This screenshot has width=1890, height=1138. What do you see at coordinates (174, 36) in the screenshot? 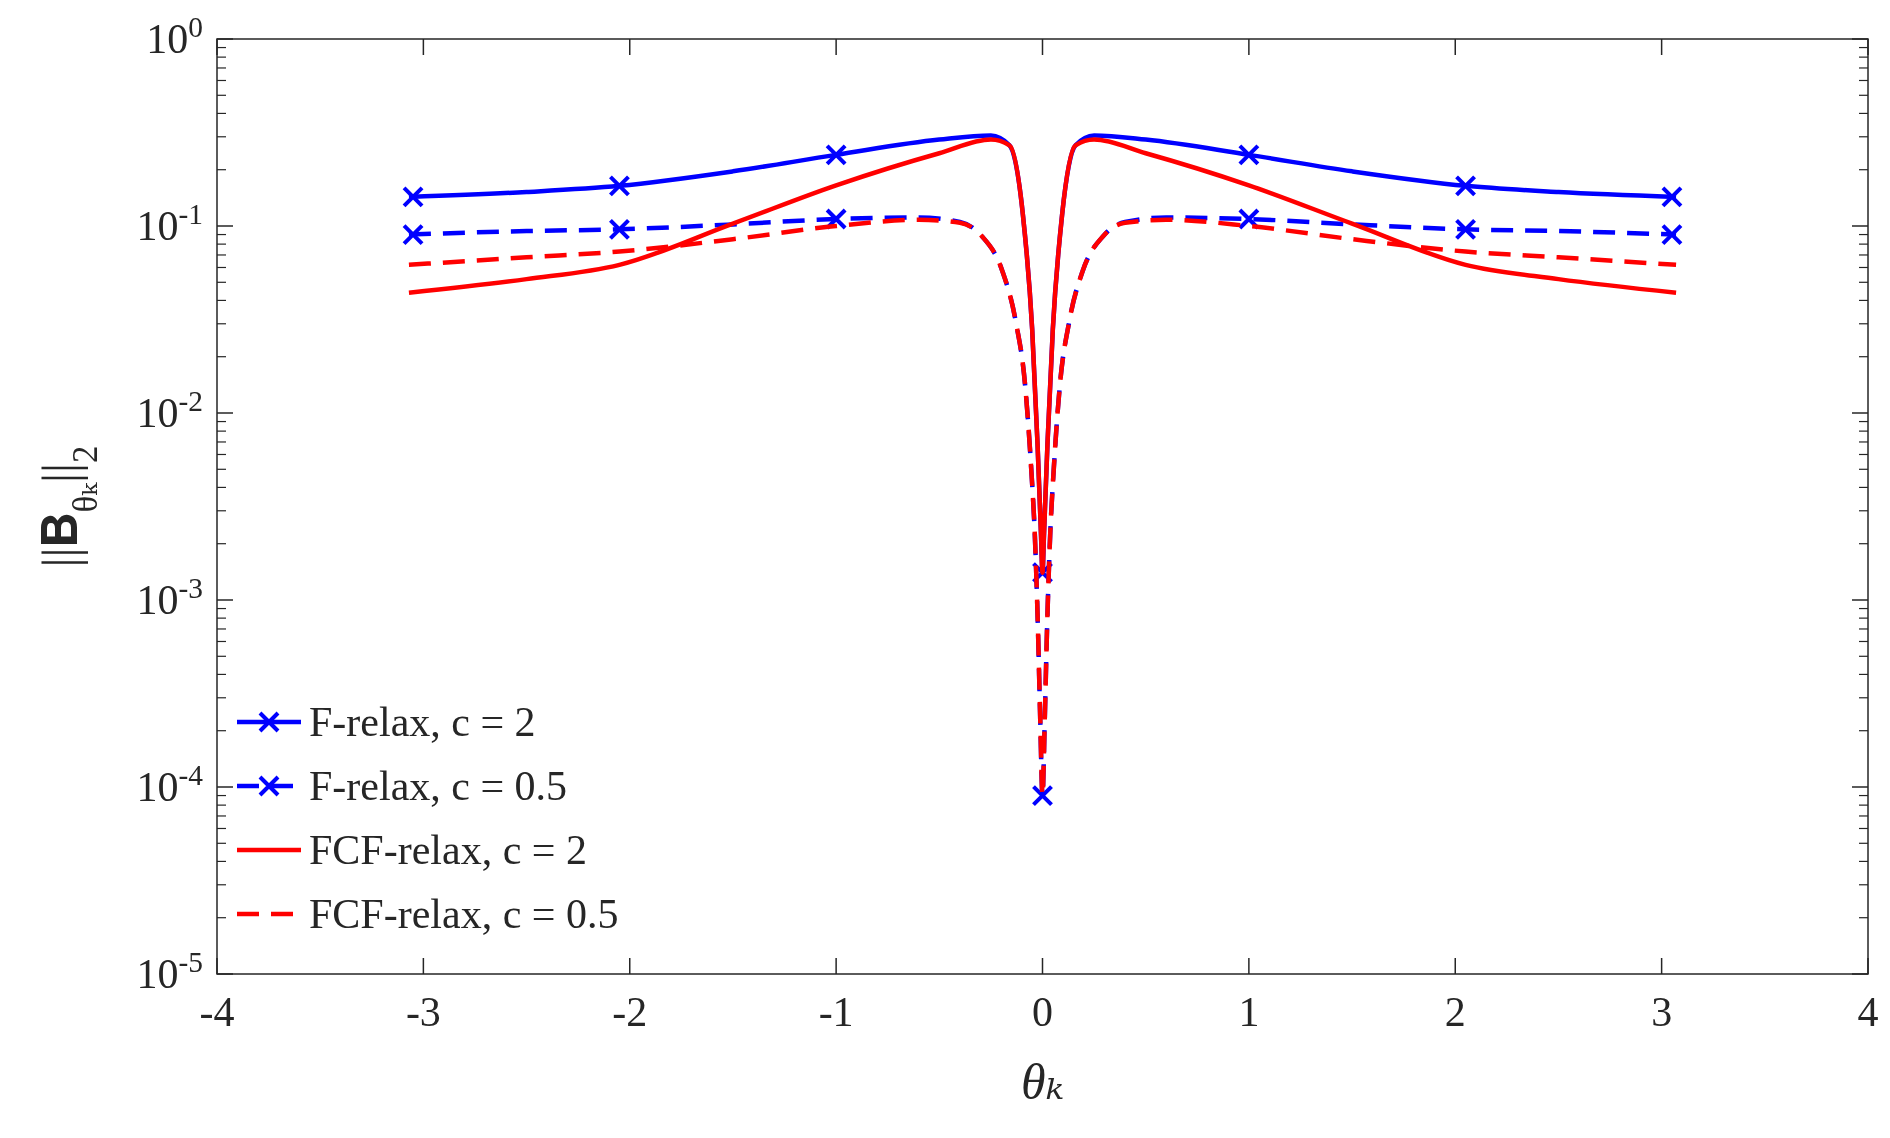
I see `y-tick-label: 10$^{0}$` at bounding box center [174, 36].